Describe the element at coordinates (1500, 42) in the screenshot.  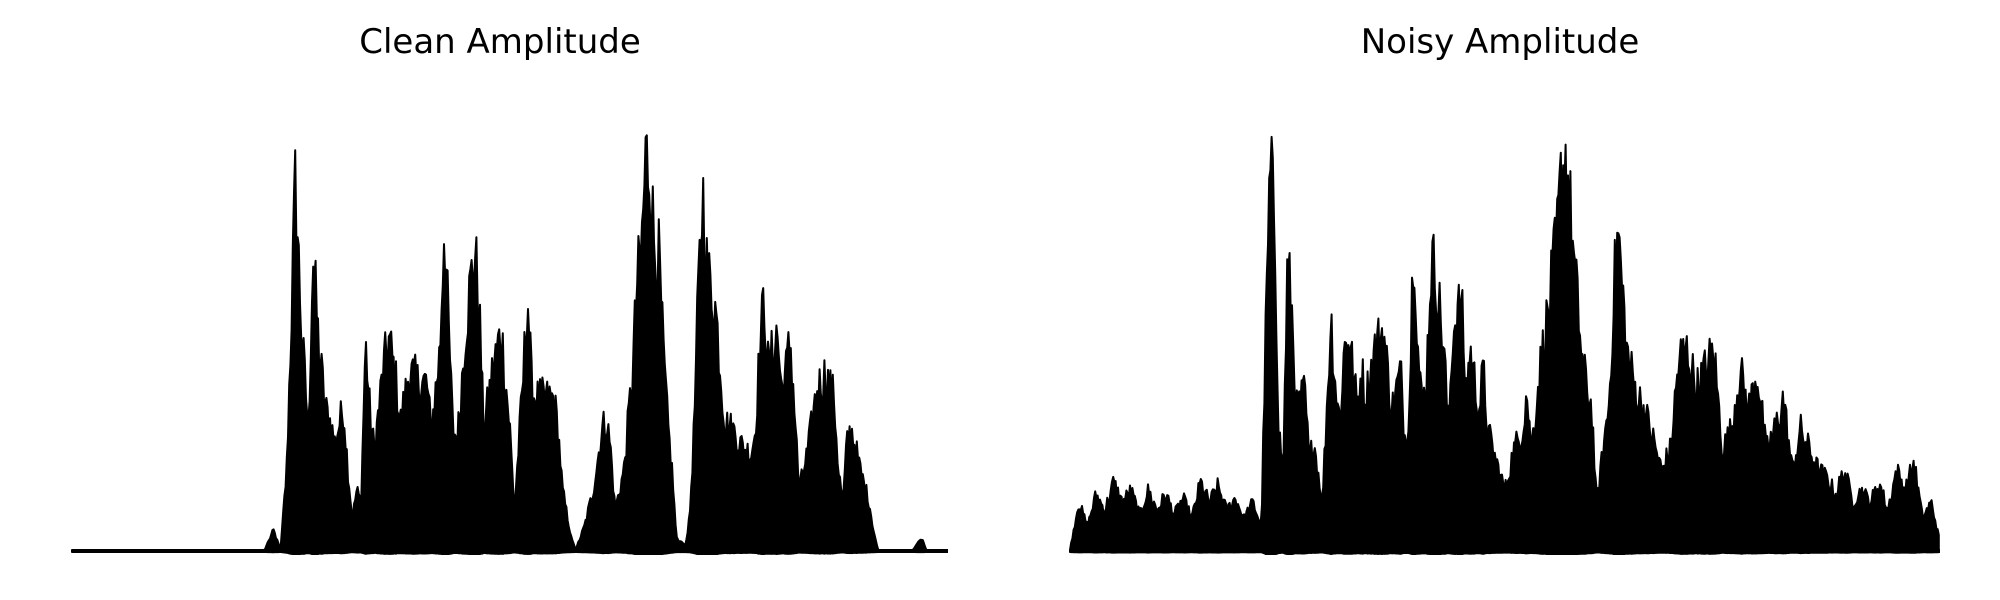
I see `noisy-amplitude-title: Noisy Amplitude` at that location.